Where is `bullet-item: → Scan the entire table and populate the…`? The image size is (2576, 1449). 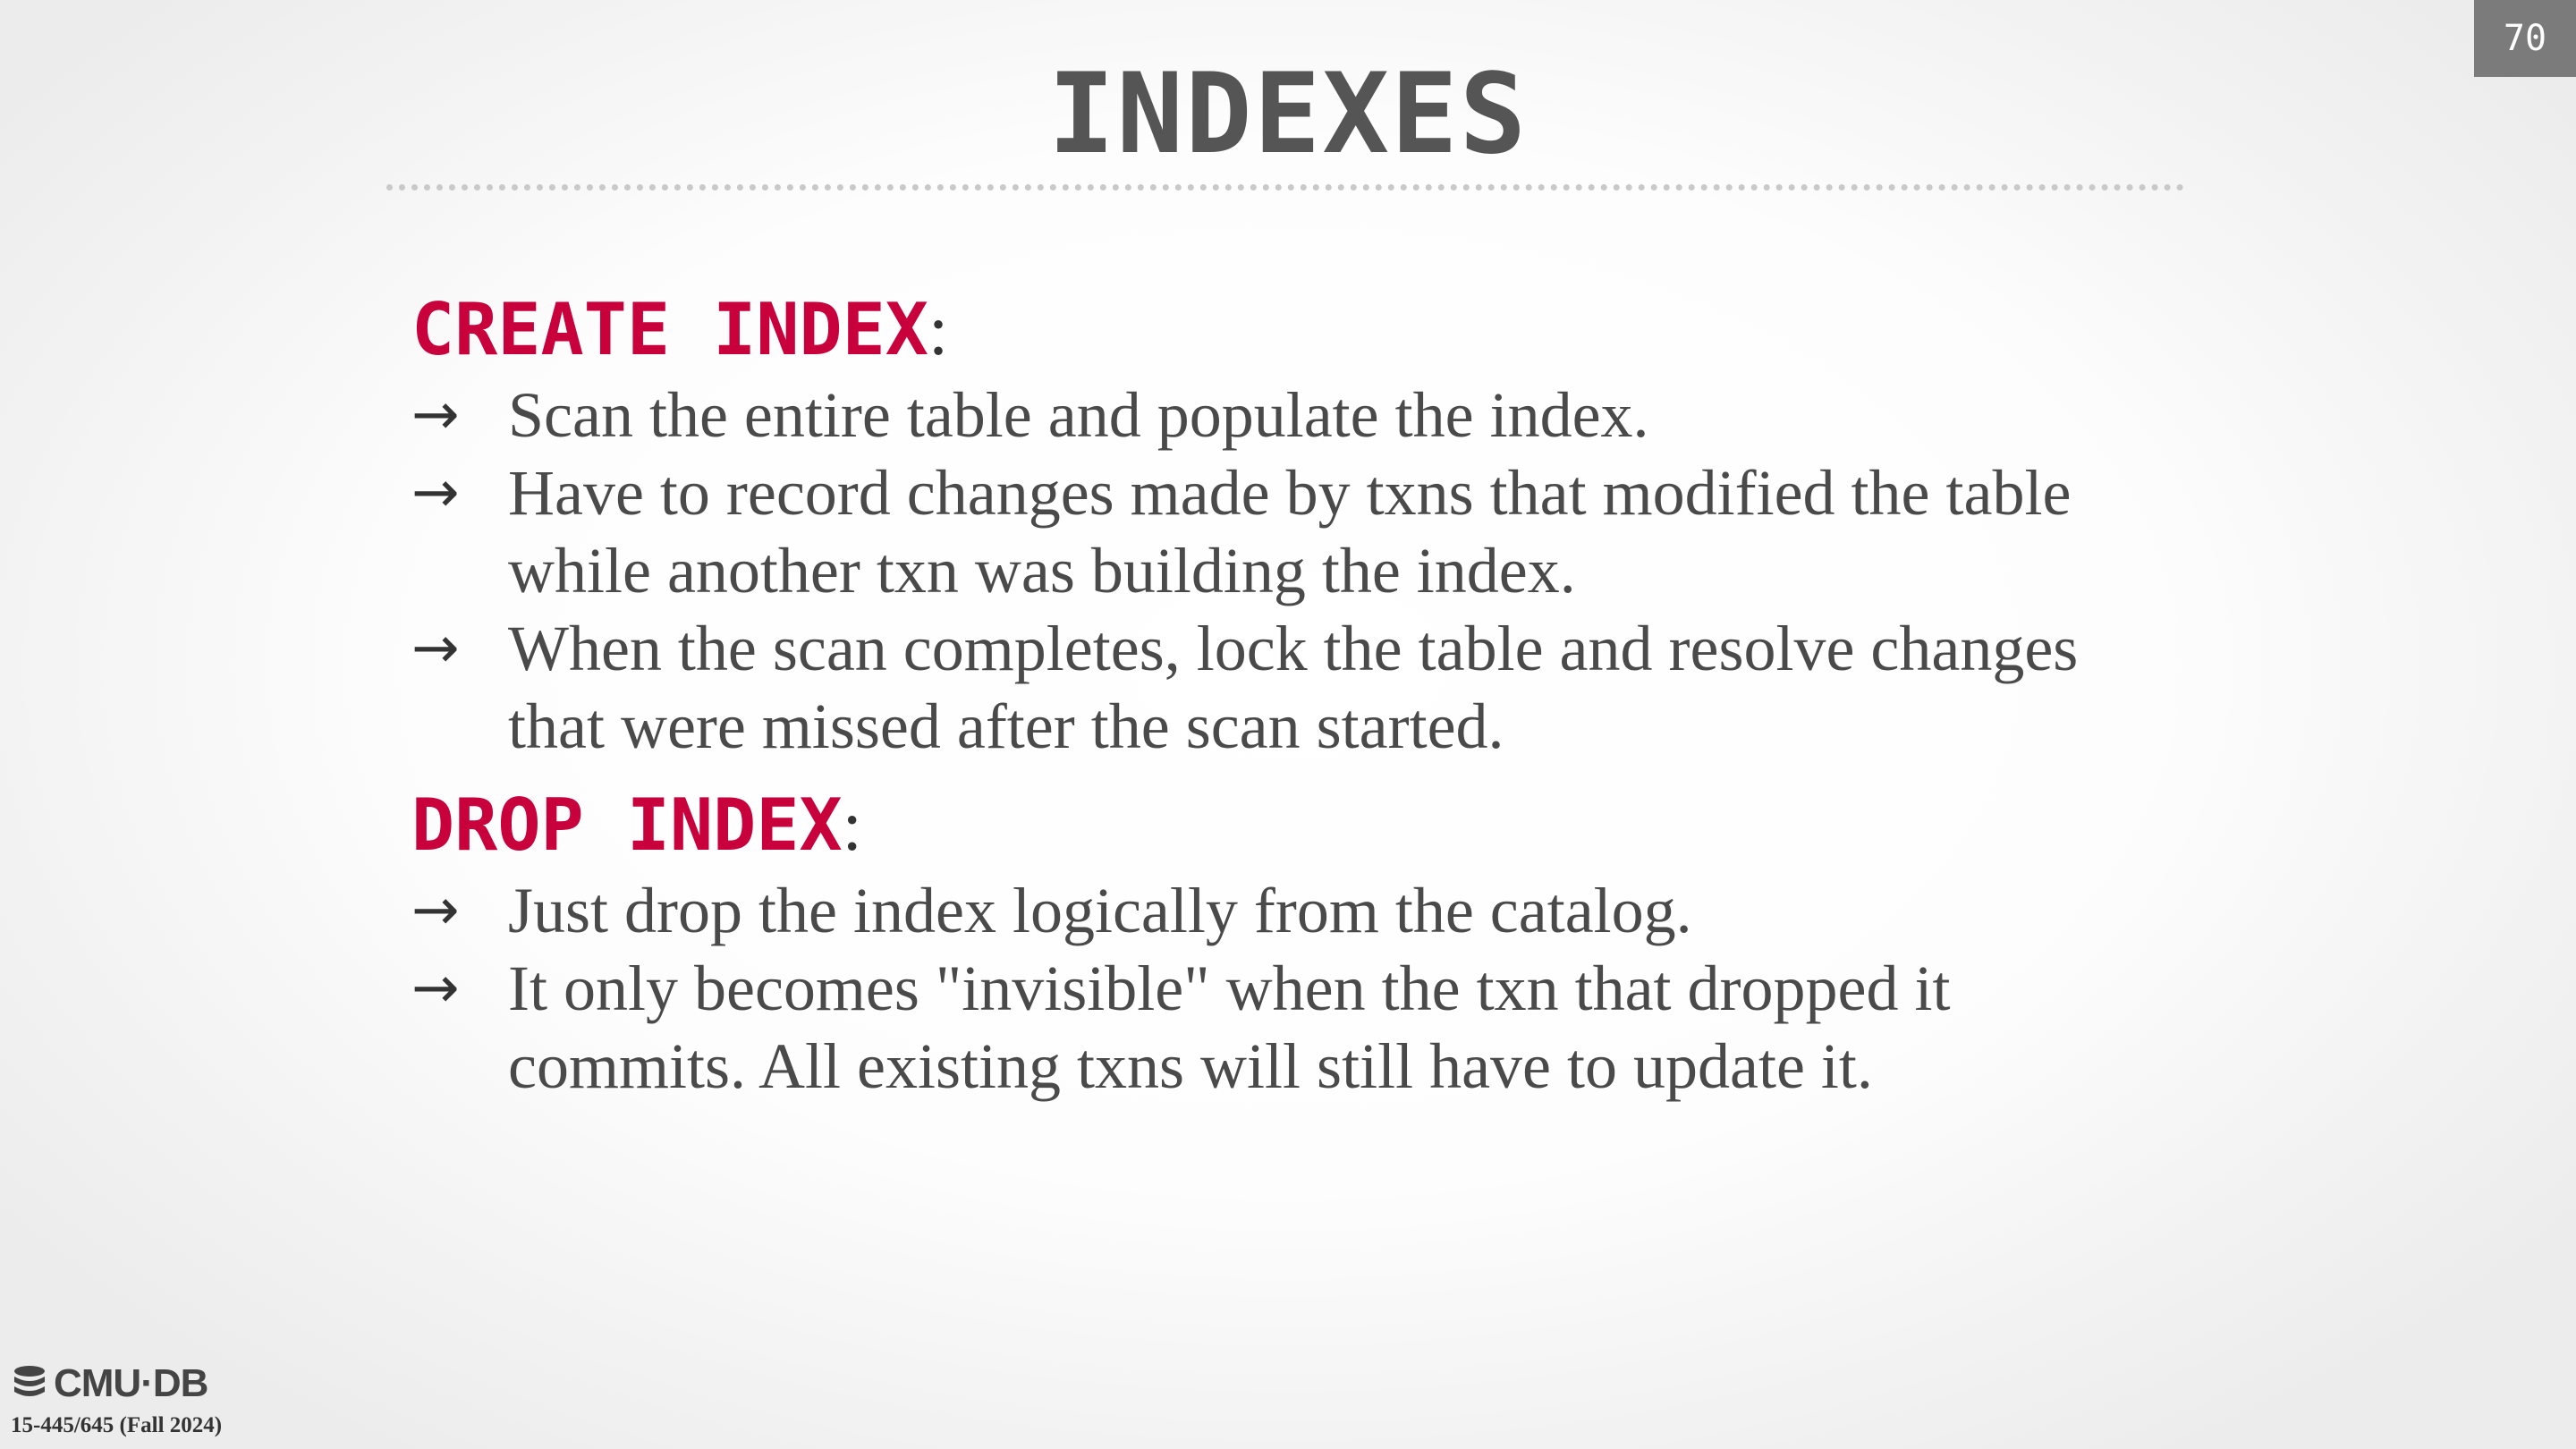
bullet-item: → Scan the entire table and populate the… is located at coordinates (1296, 415).